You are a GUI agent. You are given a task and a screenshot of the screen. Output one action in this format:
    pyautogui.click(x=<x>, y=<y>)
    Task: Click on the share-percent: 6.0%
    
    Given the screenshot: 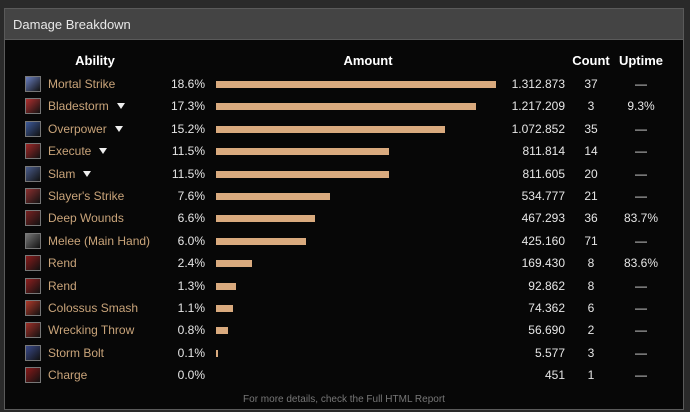 What is the action you would take?
    pyautogui.click(x=191, y=240)
    